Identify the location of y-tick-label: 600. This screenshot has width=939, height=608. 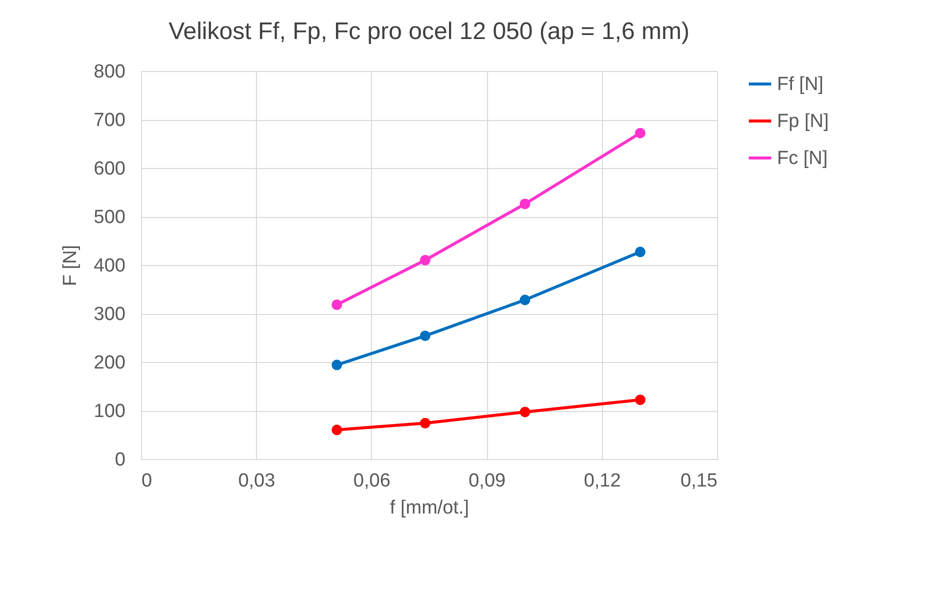
(110, 169).